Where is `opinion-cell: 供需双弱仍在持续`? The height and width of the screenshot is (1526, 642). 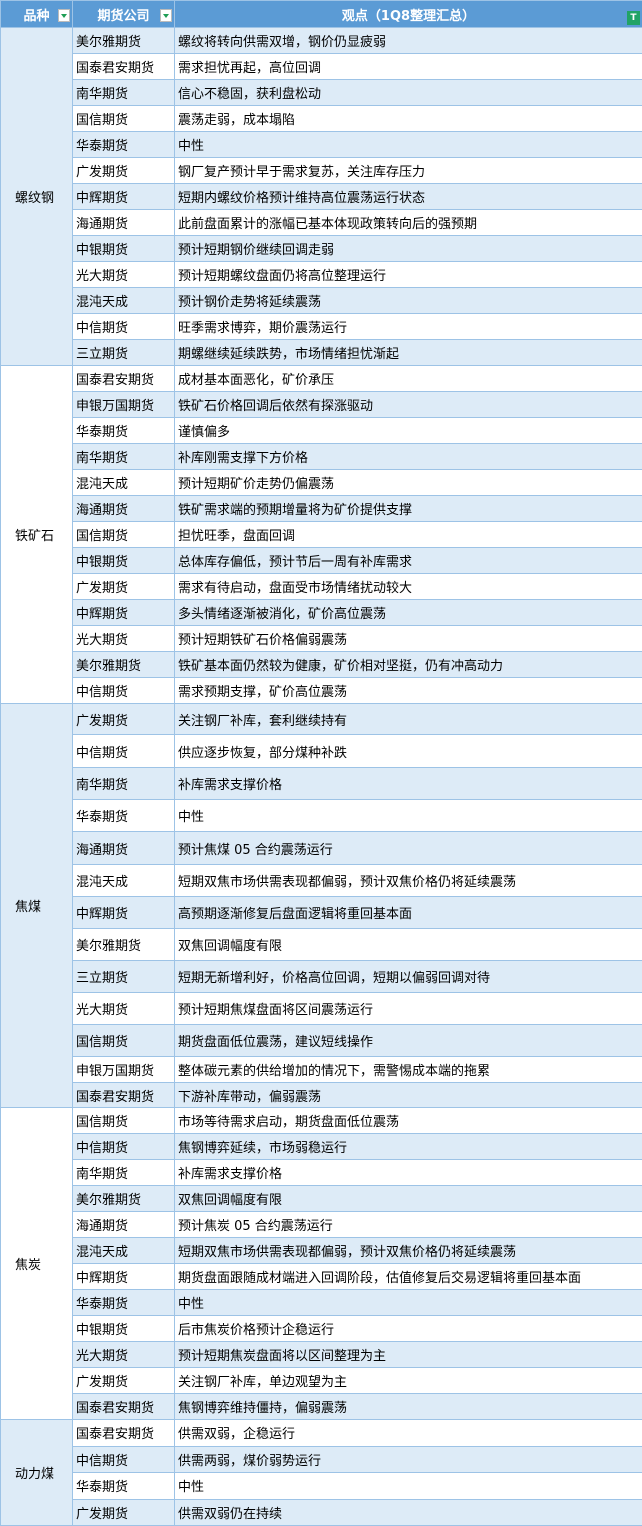 opinion-cell: 供需双弱仍在持续 is located at coordinates (408, 1512).